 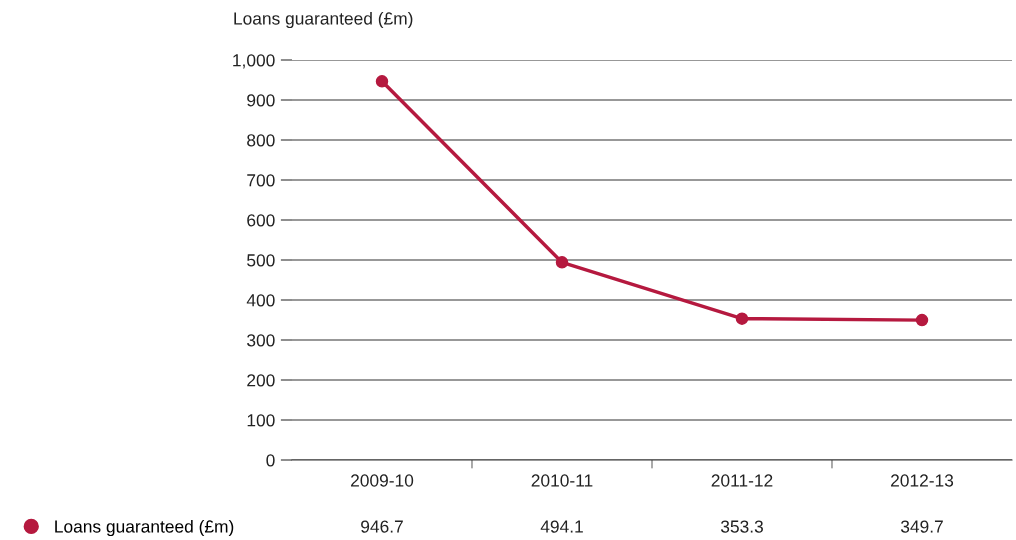 I want to click on x-tick-label: 2009-10, so click(x=382, y=480).